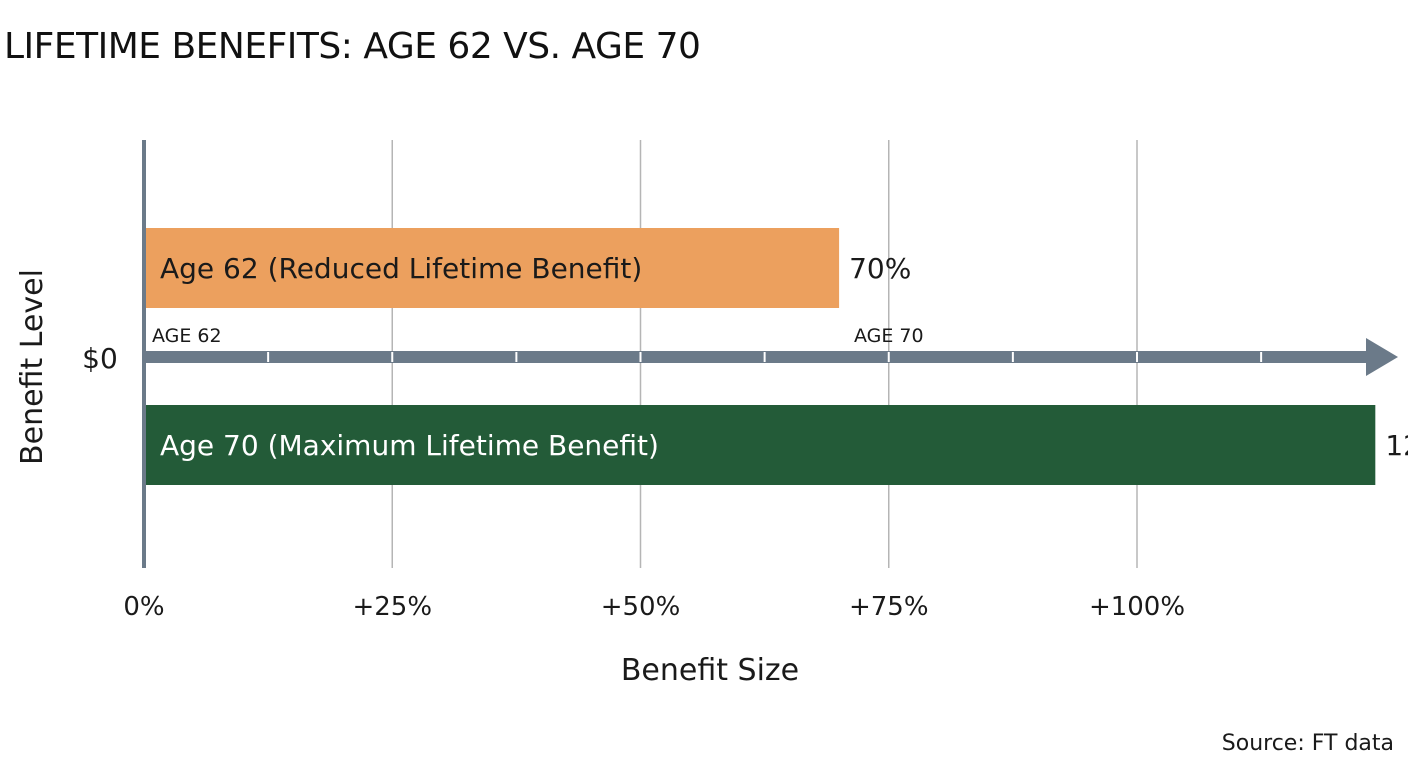 This screenshot has width=1408, height=768. What do you see at coordinates (187, 336) in the screenshot?
I see `age-marker-label: AGE 62` at bounding box center [187, 336].